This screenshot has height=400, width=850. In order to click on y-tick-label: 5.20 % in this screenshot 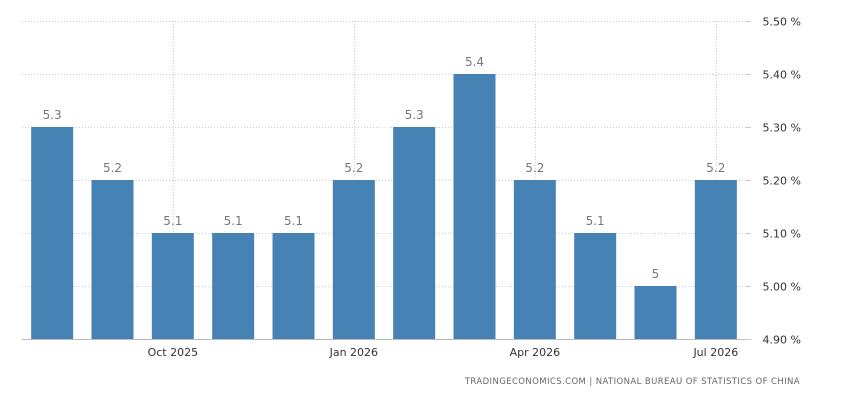, I will do `click(782, 181)`.